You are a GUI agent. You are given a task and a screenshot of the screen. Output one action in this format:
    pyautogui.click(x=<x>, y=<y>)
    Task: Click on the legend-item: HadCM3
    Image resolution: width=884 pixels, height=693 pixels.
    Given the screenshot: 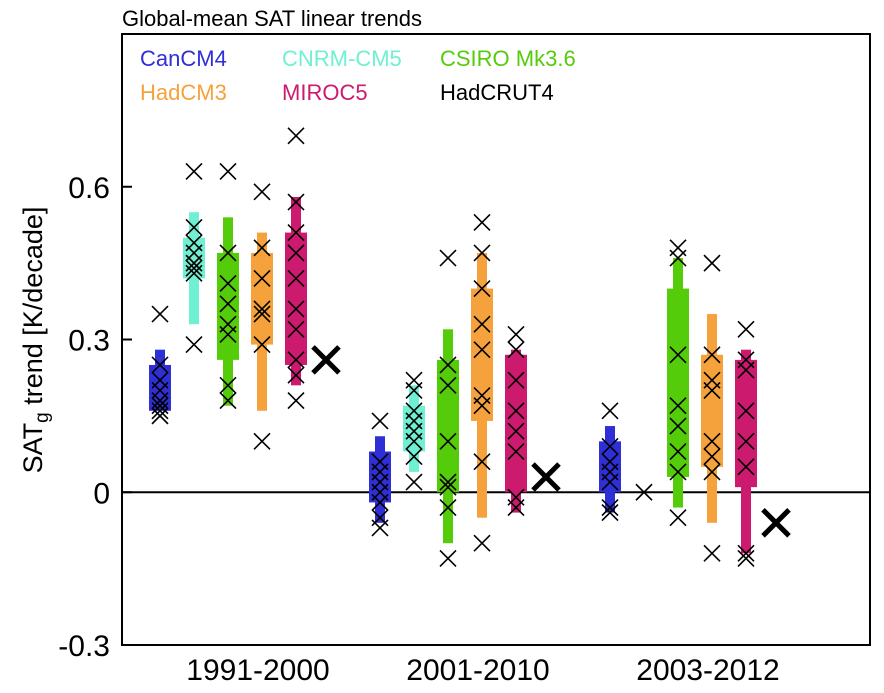 What is the action you would take?
    pyautogui.click(x=183, y=92)
    